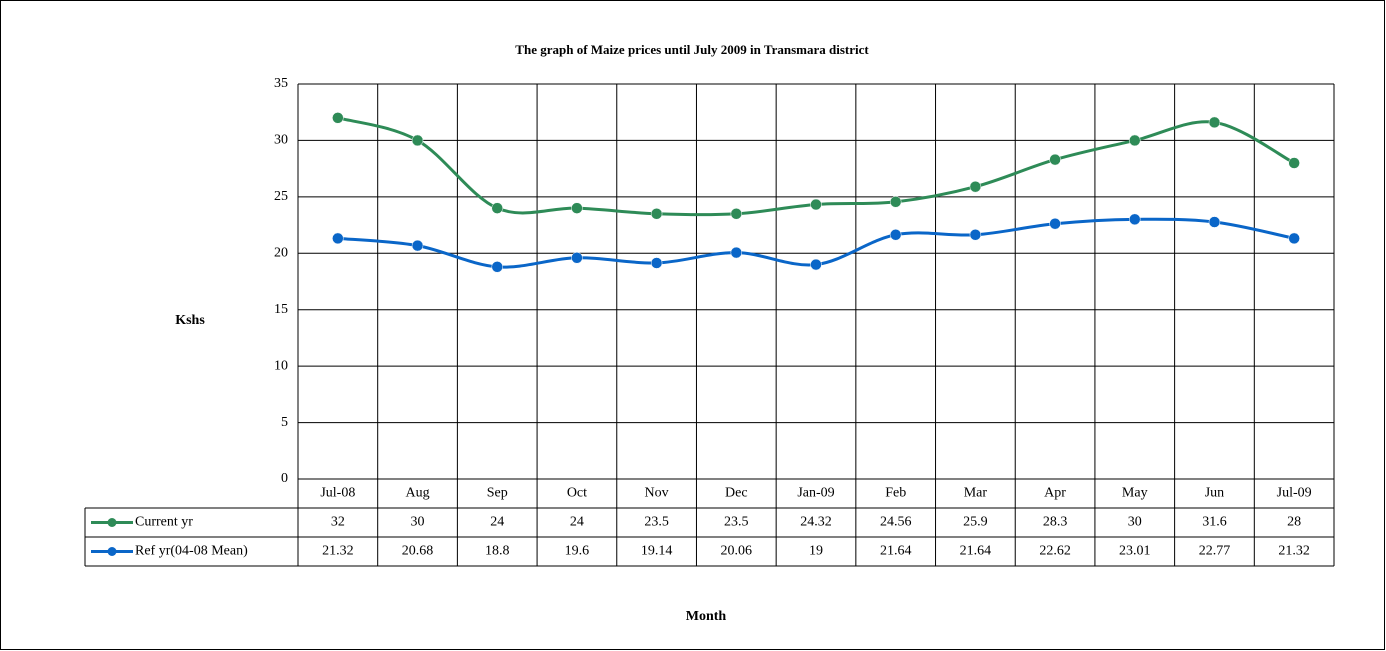 The height and width of the screenshot is (651, 1386). I want to click on table-value: 22.62, so click(1055, 551).